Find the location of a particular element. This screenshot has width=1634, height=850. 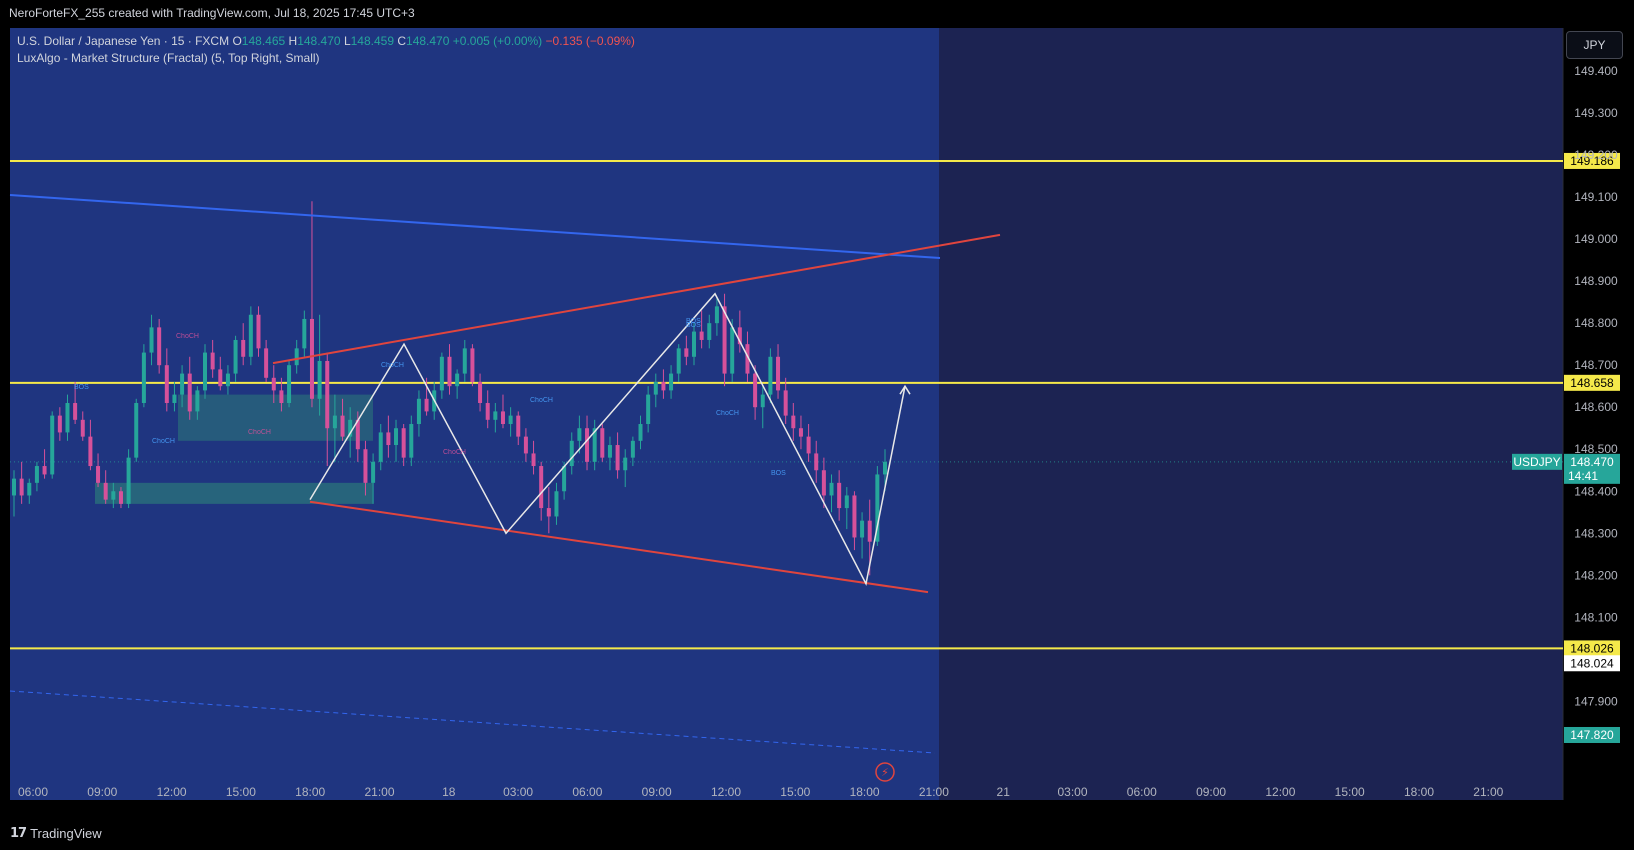

y-tick-label: 148.700 is located at coordinates (1596, 365).